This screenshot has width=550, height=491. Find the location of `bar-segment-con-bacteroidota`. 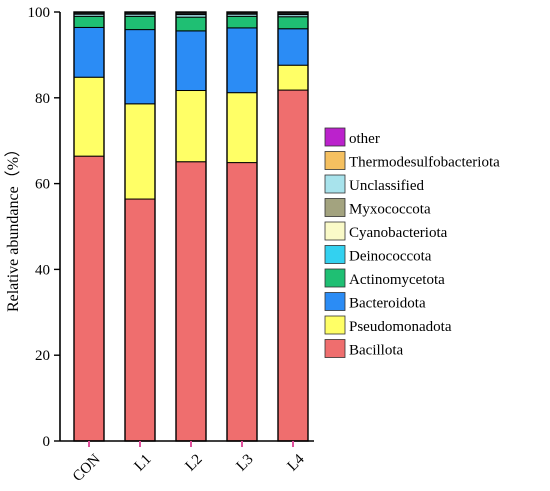

bar-segment-con-bacteroidota is located at coordinates (89, 52).